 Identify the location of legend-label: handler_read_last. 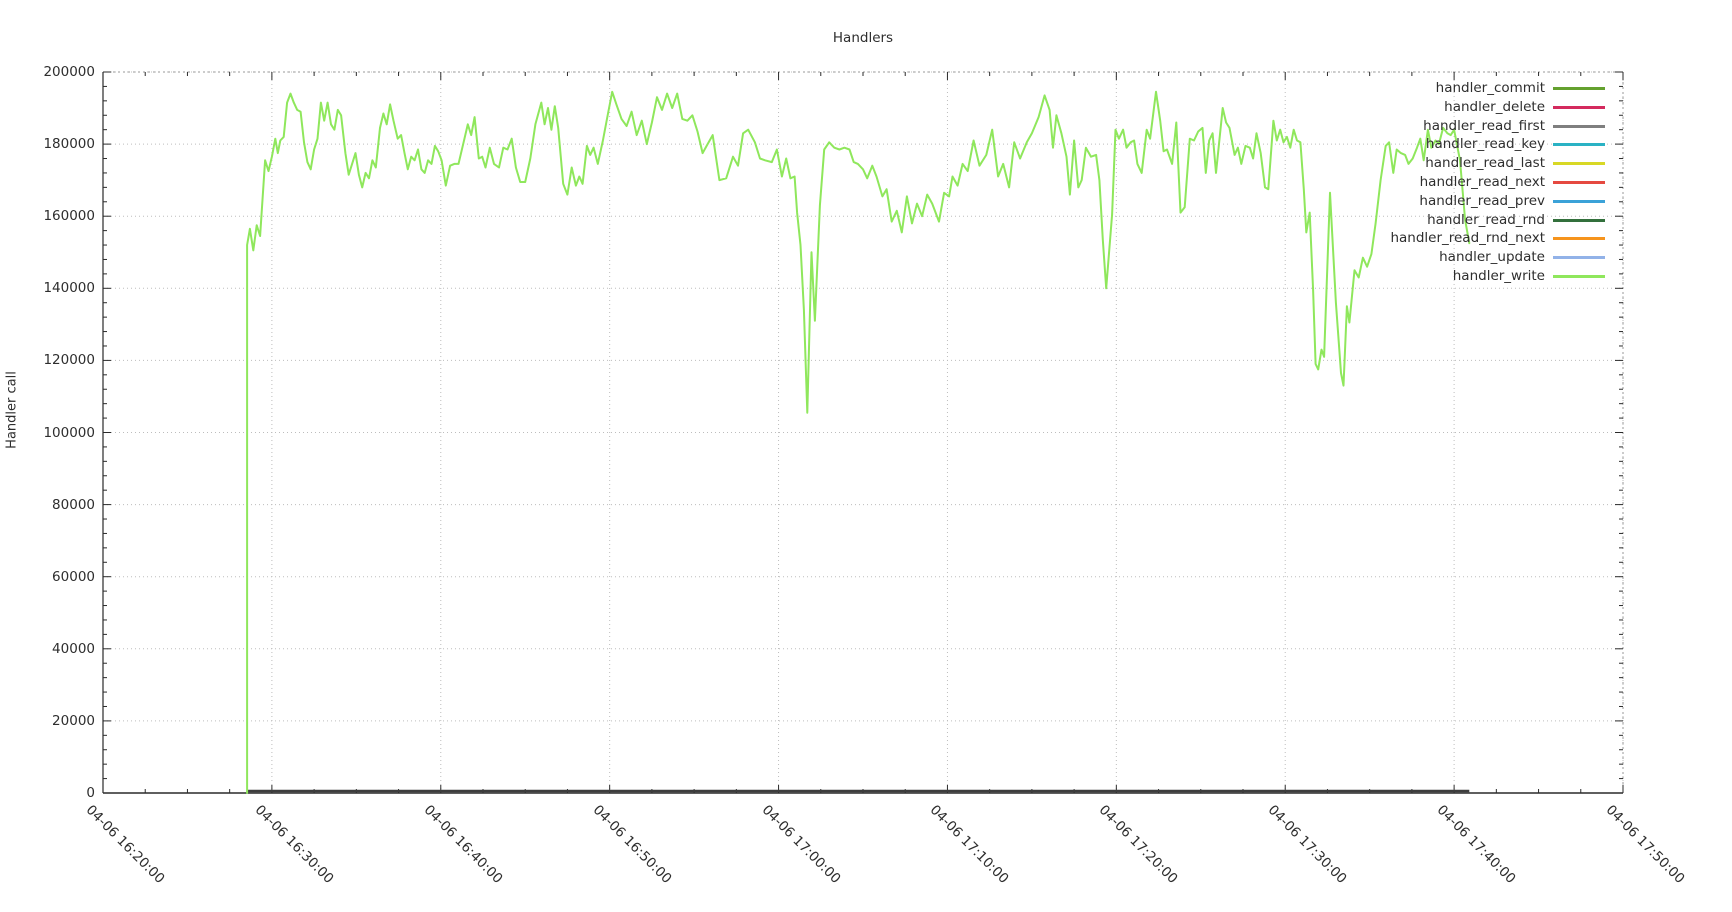
(1485, 163).